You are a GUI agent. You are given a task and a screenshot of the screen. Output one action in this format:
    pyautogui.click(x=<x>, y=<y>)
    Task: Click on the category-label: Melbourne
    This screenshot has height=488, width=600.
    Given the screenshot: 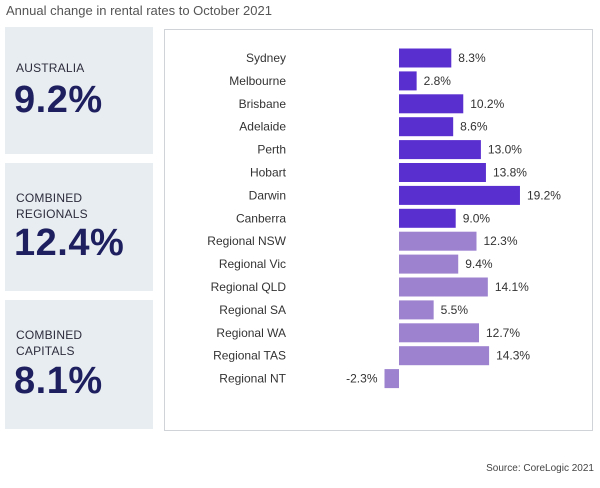 What is the action you would take?
    pyautogui.click(x=257, y=81)
    